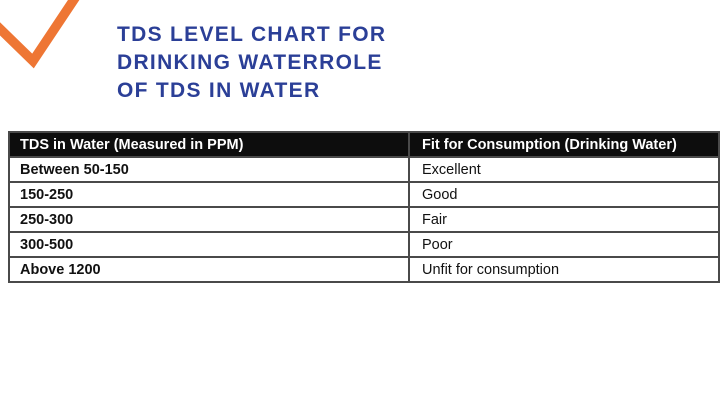  What do you see at coordinates (564, 194) in the screenshot?
I see `fitness-cell: Good` at bounding box center [564, 194].